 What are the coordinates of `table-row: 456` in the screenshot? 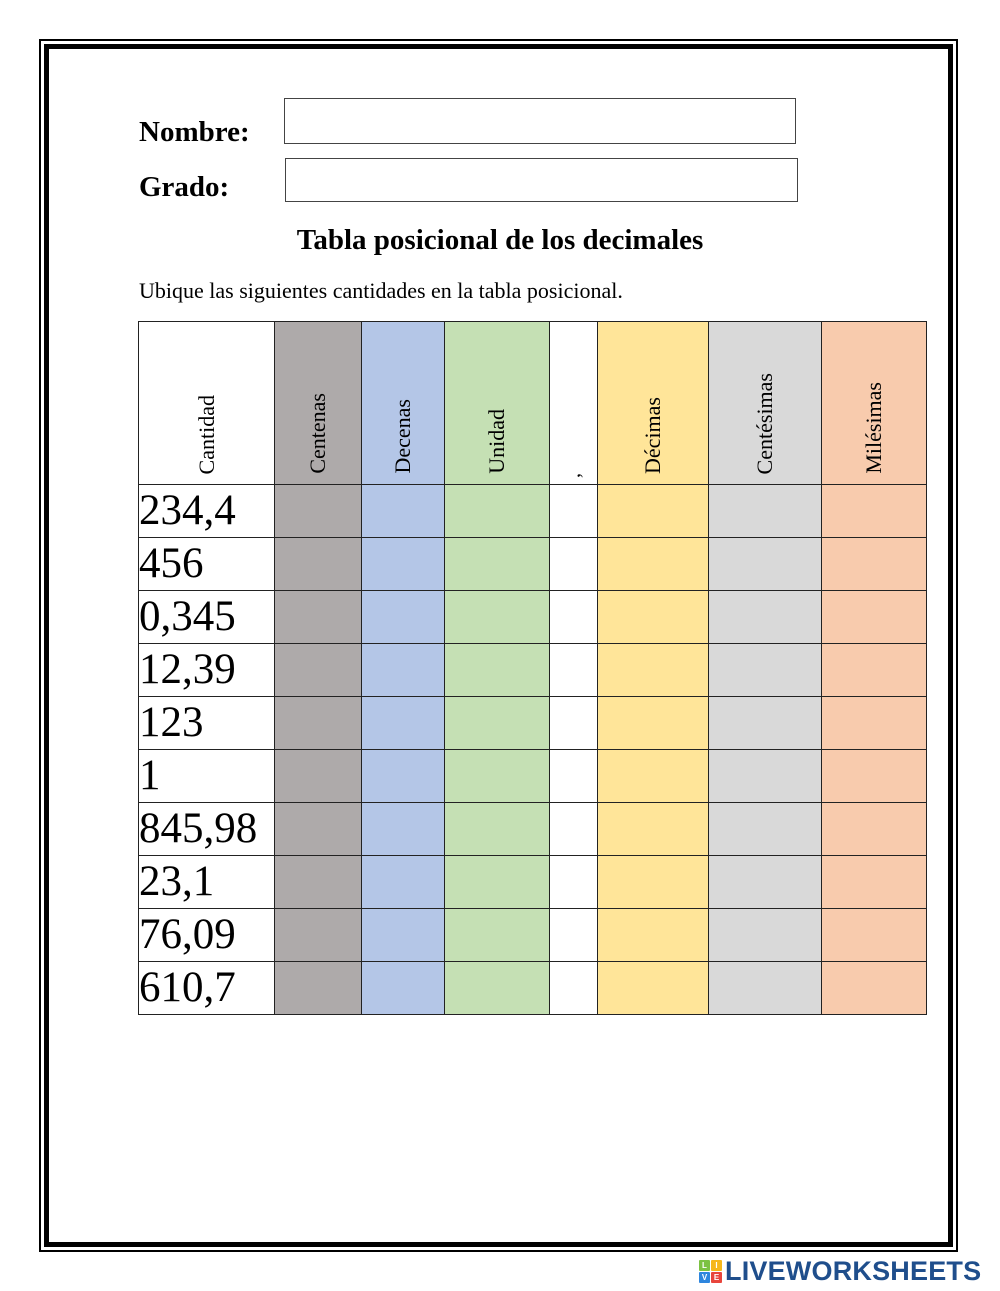 It's located at (532, 564).